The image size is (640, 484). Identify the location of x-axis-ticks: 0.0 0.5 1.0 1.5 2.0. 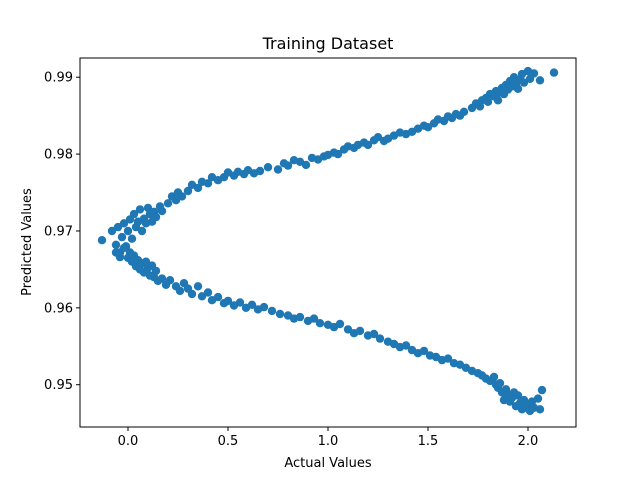
(328, 438).